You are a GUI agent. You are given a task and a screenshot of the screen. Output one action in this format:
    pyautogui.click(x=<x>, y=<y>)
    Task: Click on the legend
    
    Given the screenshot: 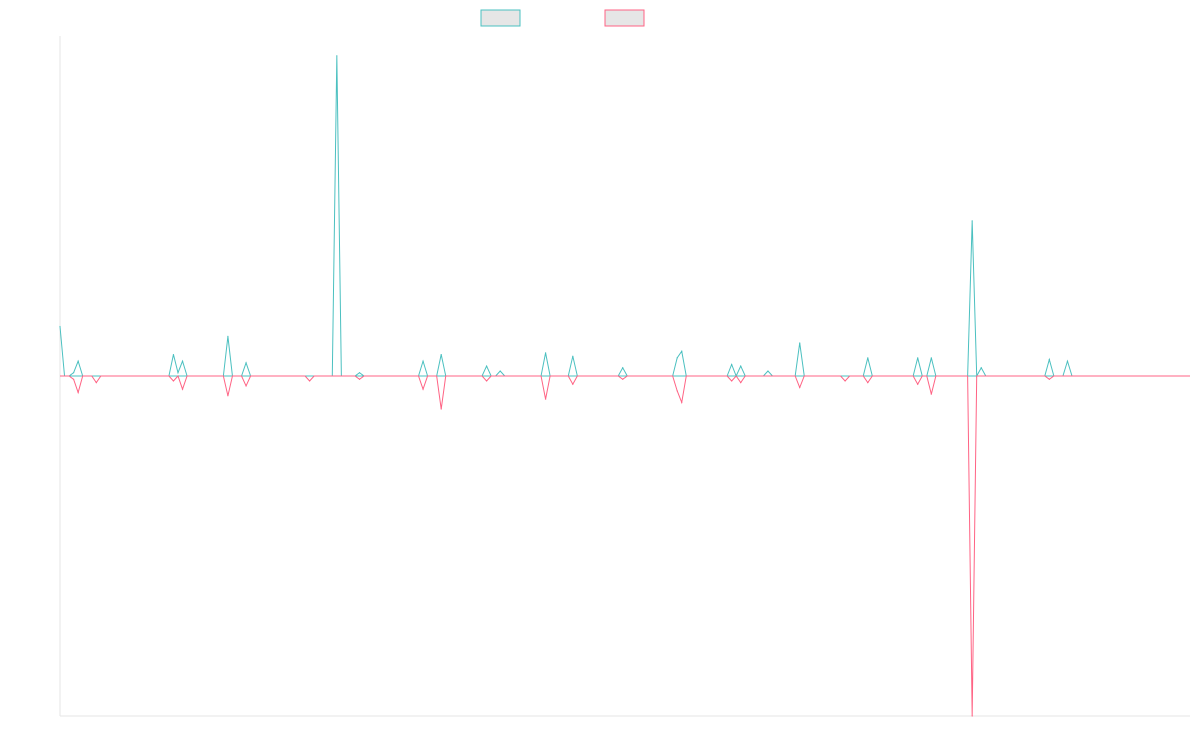 What is the action you would take?
    pyautogui.click(x=562, y=18)
    